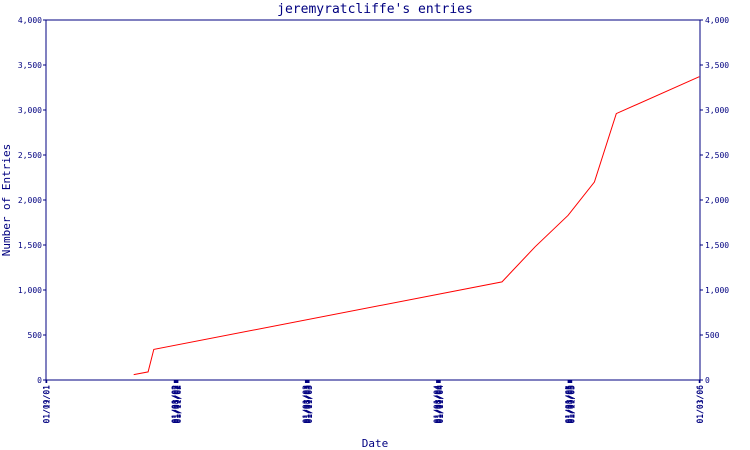  I want to click on x-tick-label: 01/03/06, so click(700, 404).